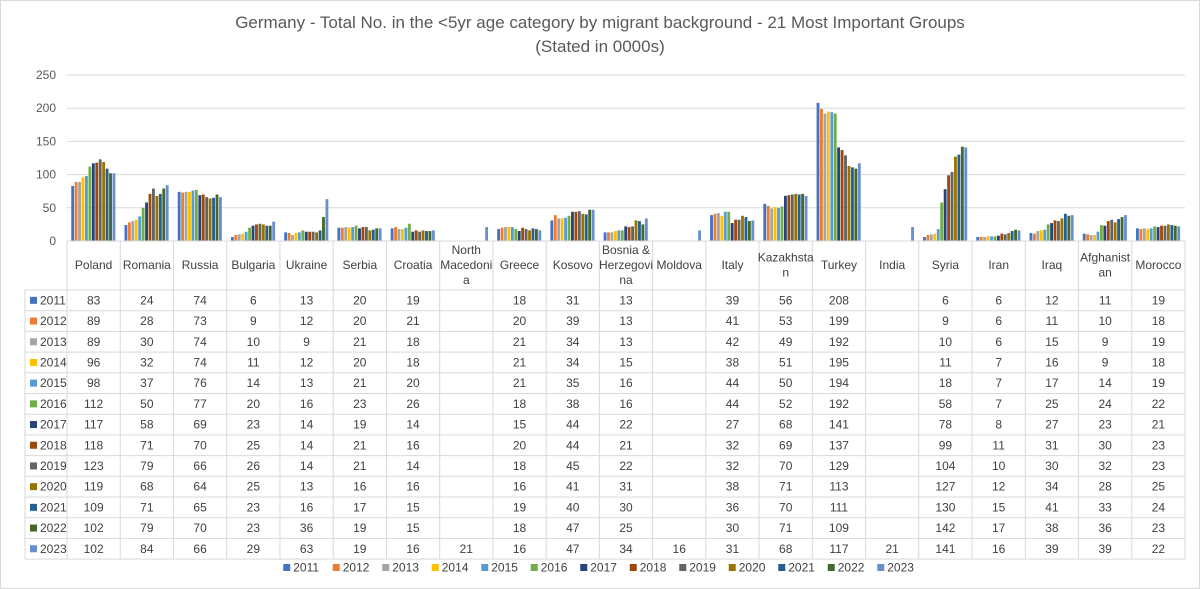  Describe the element at coordinates (200, 487) in the screenshot. I see `table-cell: 64` at that location.